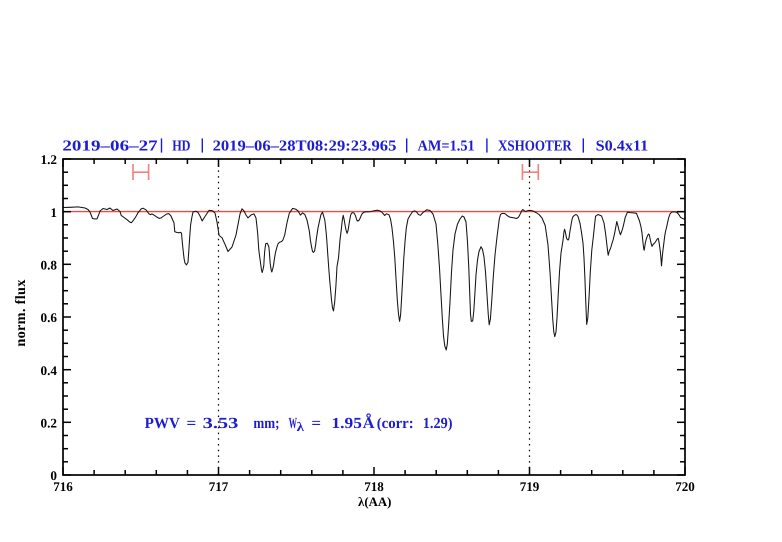  Describe the element at coordinates (301, 426) in the screenshot. I see `svg-text: λ` at that location.